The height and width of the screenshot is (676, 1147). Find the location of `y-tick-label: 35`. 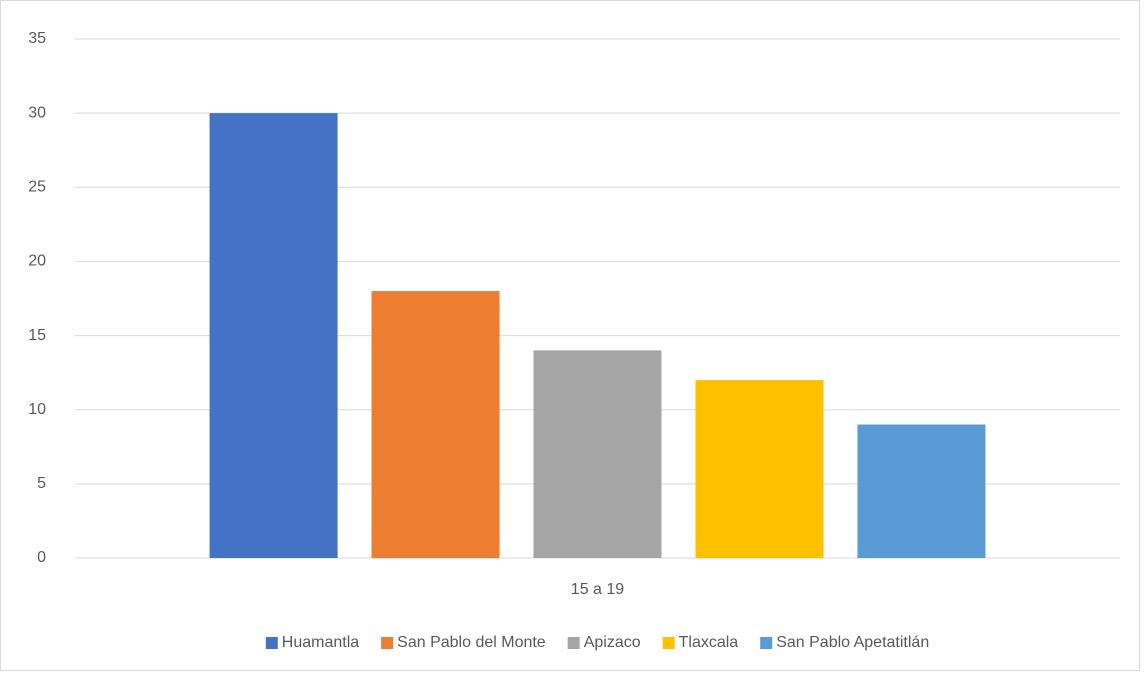

y-tick-label: 35 is located at coordinates (37, 38).